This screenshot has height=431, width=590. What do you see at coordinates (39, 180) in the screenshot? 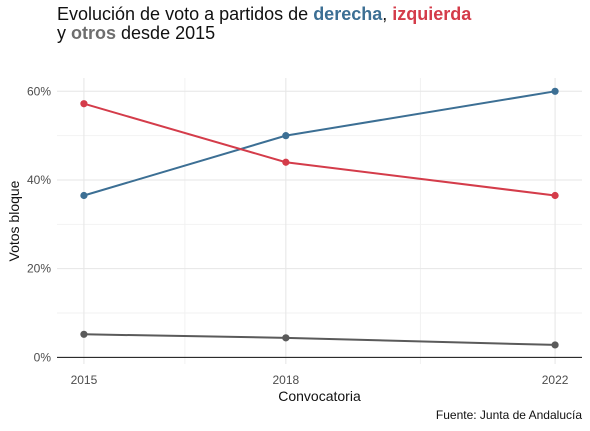
I see `y-tick-label: 40%` at bounding box center [39, 180].